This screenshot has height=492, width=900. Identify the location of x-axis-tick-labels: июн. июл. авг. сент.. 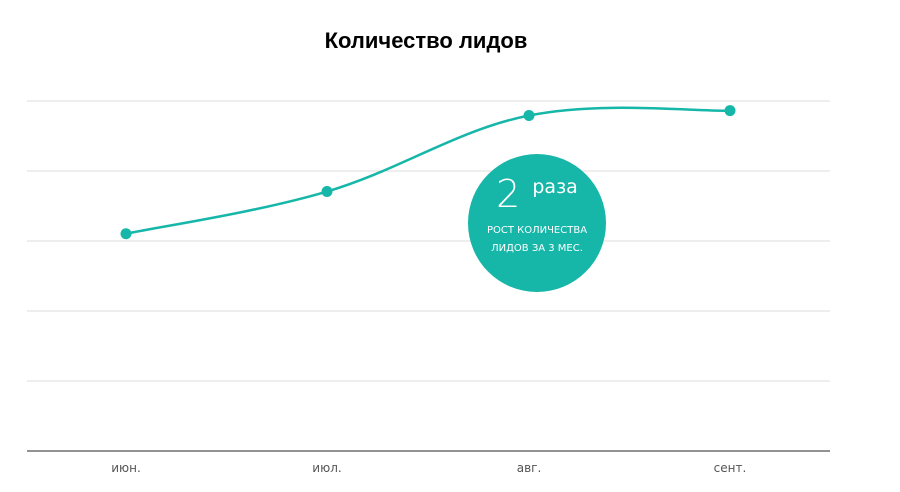
(428, 468).